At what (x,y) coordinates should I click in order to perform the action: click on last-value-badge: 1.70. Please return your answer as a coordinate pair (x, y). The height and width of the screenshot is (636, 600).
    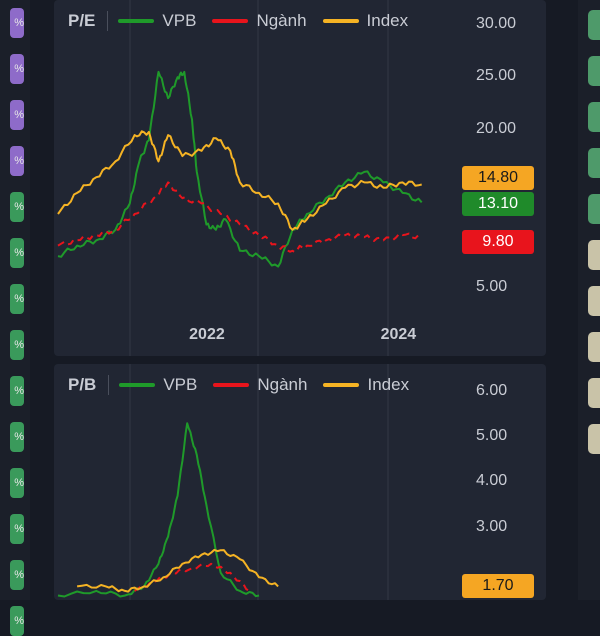
    Looking at the image, I should click on (498, 586).